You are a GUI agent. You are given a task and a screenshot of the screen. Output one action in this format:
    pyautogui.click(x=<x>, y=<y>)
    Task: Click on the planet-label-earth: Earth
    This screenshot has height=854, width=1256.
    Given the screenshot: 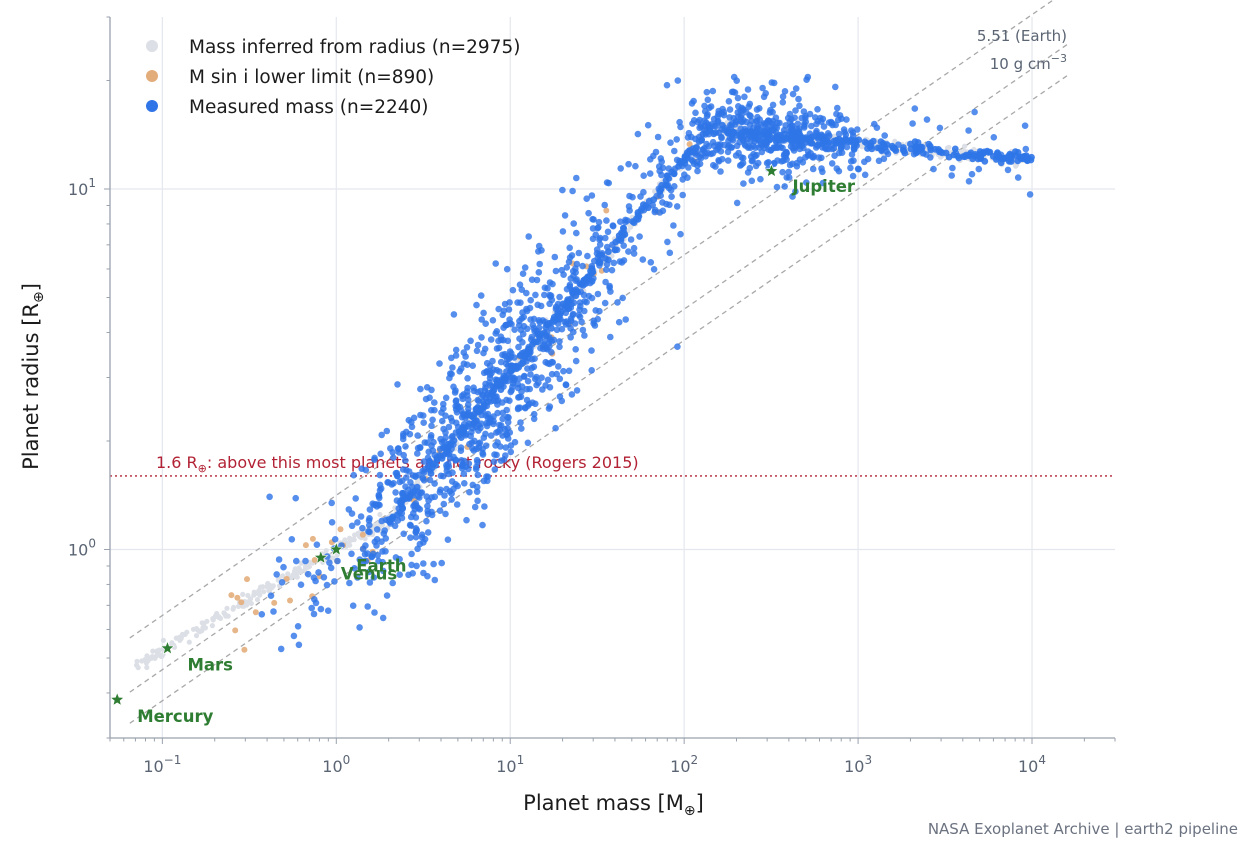 What is the action you would take?
    pyautogui.click(x=381, y=566)
    